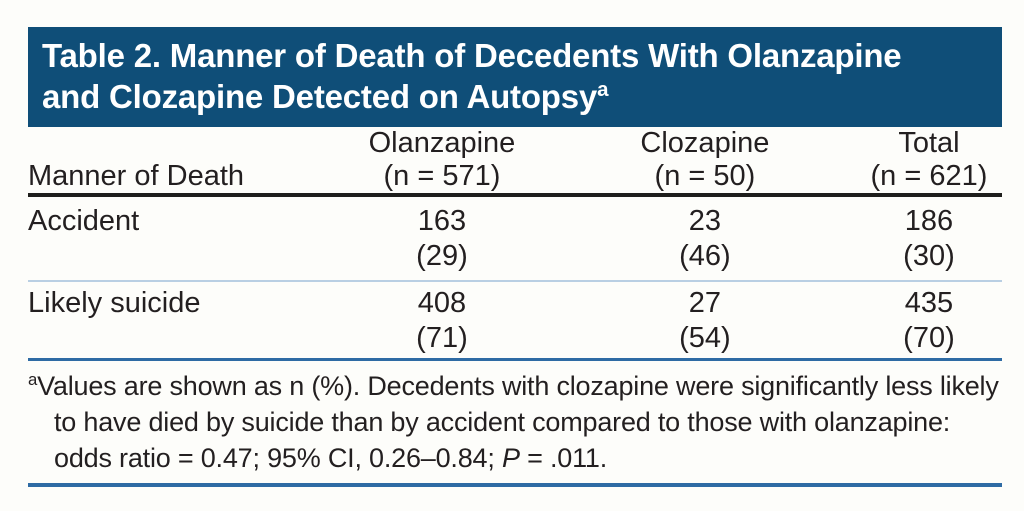 This screenshot has height=511, width=1024. What do you see at coordinates (563, 458) in the screenshot?
I see `footnote-p-value: = .011.` at bounding box center [563, 458].